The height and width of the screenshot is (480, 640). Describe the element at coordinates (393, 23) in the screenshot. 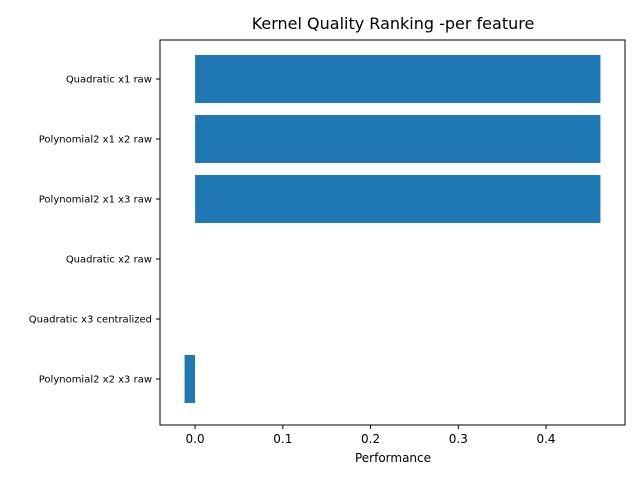

I see `chart-title: Kernel Quality Ranking -per feature` at that location.